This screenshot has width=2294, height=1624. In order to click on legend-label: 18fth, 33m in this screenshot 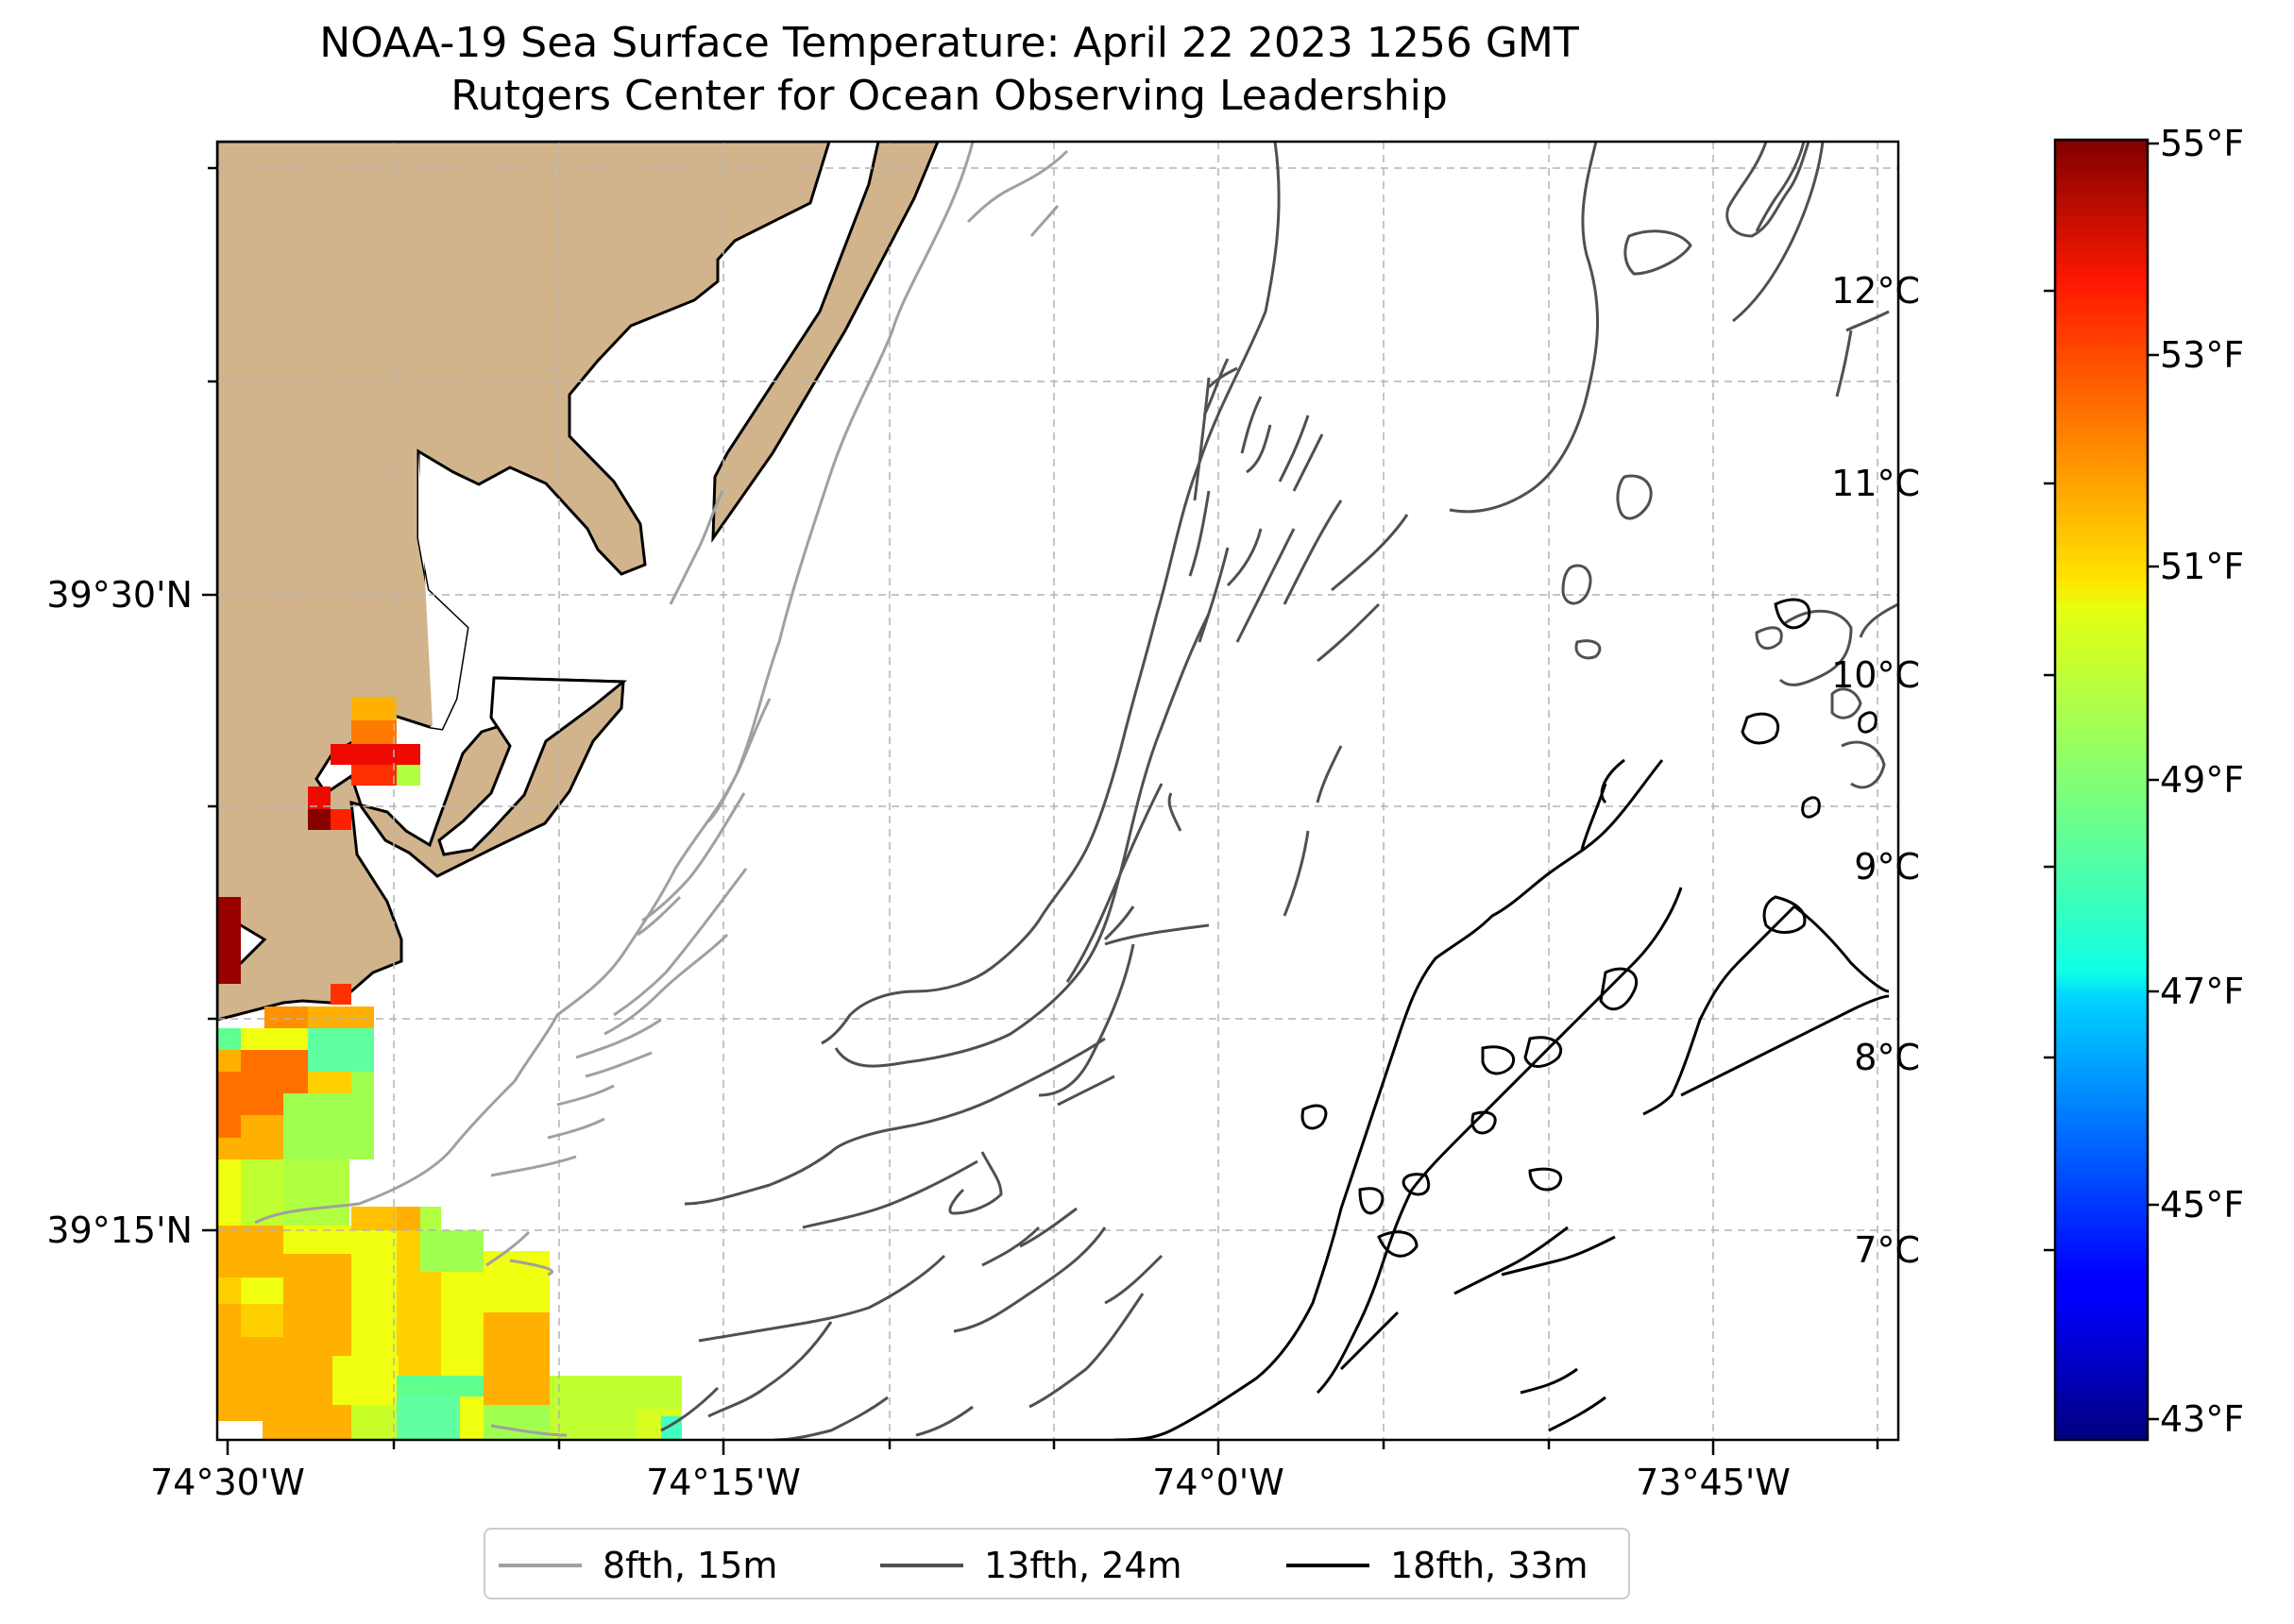, I will do `click(1489, 1565)`.